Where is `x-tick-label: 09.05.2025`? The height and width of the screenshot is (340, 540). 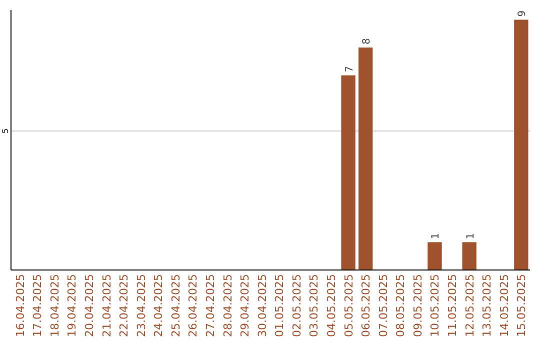 x-tick-label: 09.05.2025 is located at coordinates (417, 305).